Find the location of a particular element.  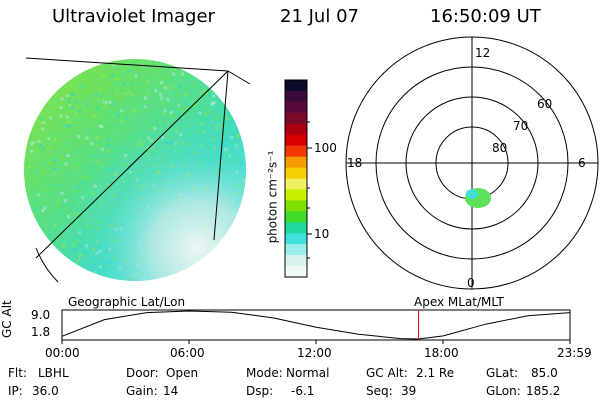

gain-value: 14 is located at coordinates (171, 391).